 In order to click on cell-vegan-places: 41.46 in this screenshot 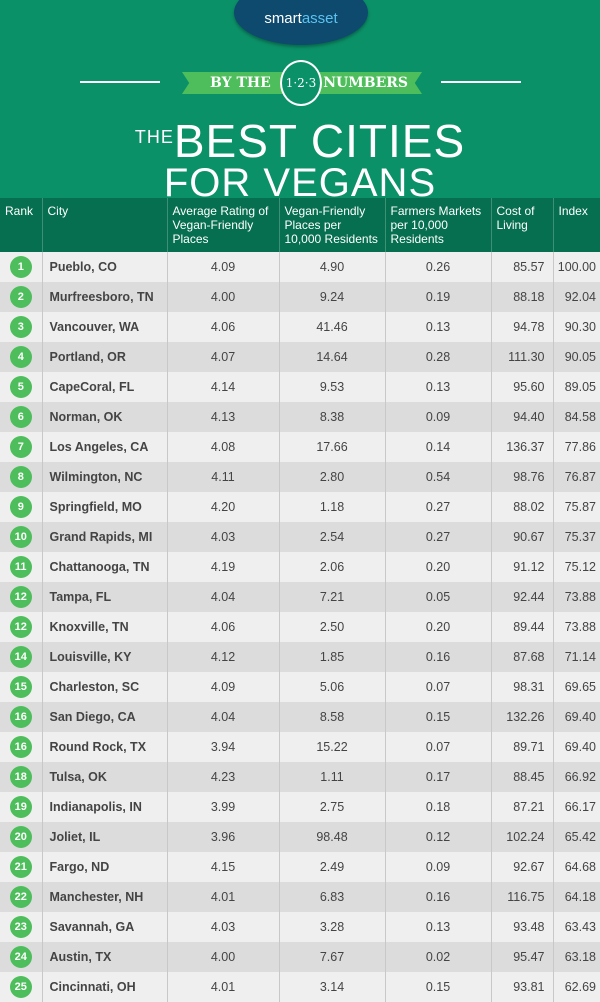, I will do `click(331, 327)`.